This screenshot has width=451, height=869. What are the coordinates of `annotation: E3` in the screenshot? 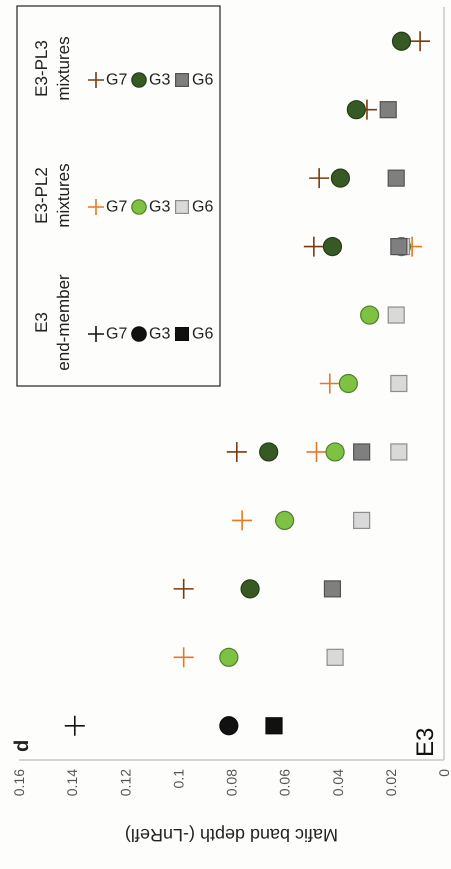 It's located at (425, 742).